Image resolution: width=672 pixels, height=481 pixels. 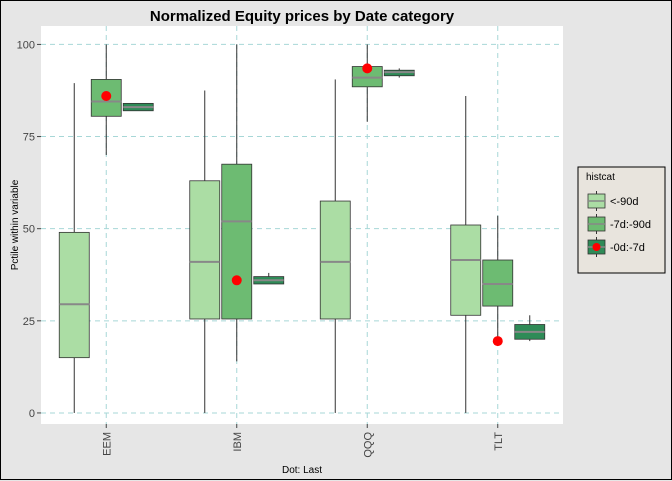 What do you see at coordinates (29, 138) in the screenshot?
I see `y-tick-label: 75` at bounding box center [29, 138].